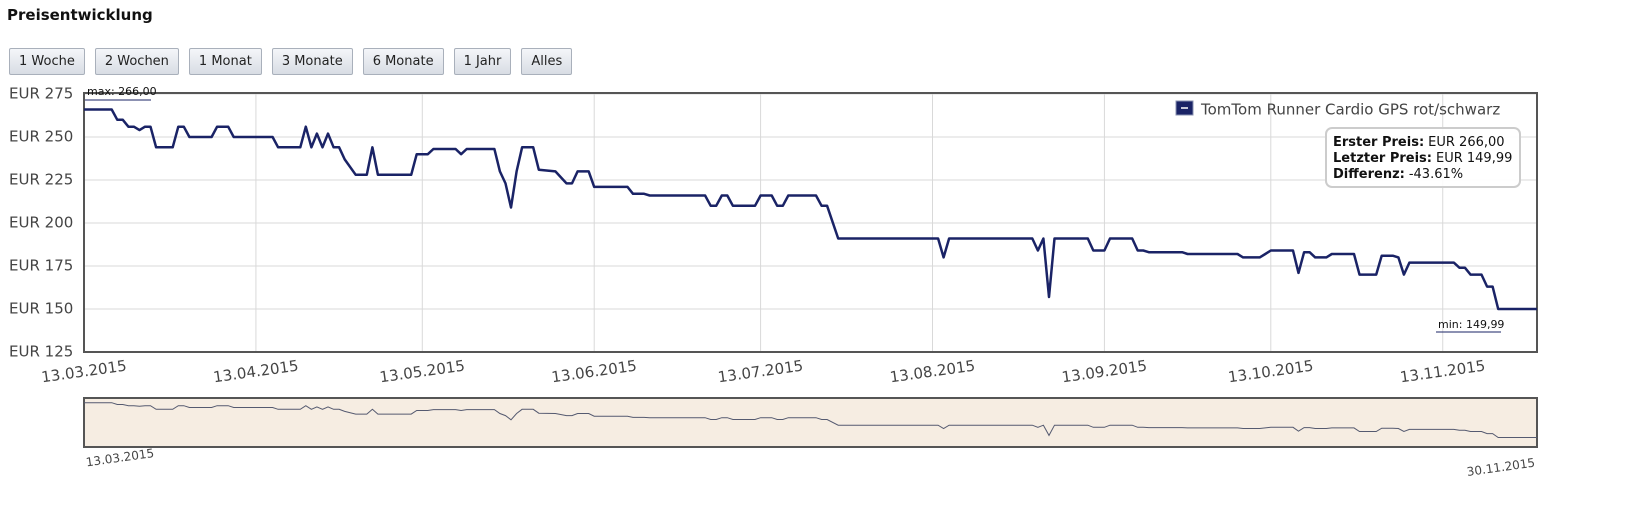 The height and width of the screenshot is (511, 1644). What do you see at coordinates (1471, 324) in the screenshot?
I see `min-label: min: 149,99` at bounding box center [1471, 324].